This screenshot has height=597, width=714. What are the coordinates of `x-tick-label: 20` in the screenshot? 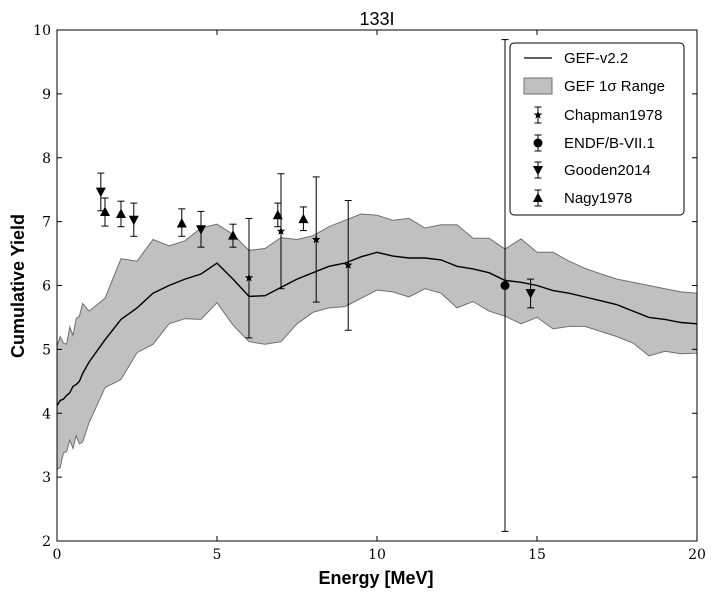 It's located at (697, 555).